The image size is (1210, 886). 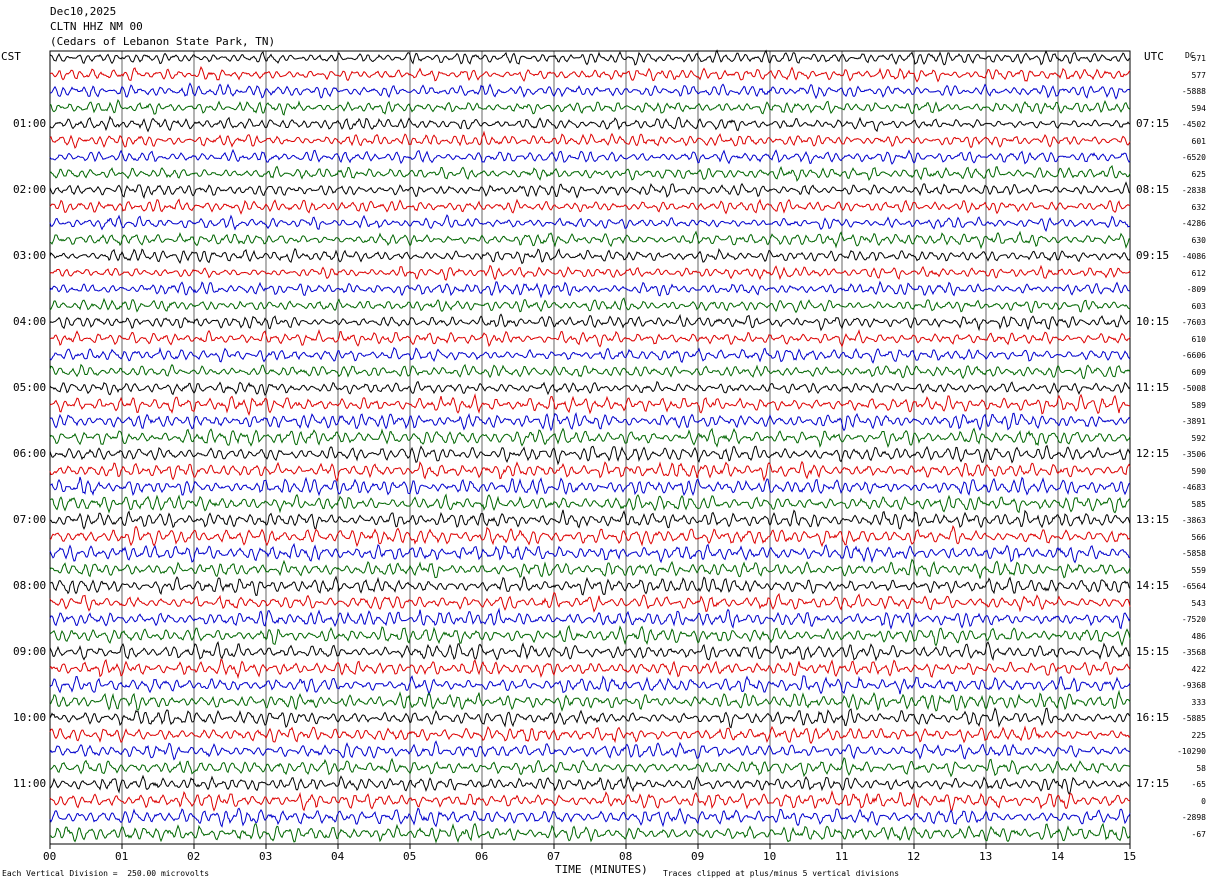 What do you see at coordinates (1153, 189) in the screenshot?
I see `right-hour-label: 08:15` at bounding box center [1153, 189].